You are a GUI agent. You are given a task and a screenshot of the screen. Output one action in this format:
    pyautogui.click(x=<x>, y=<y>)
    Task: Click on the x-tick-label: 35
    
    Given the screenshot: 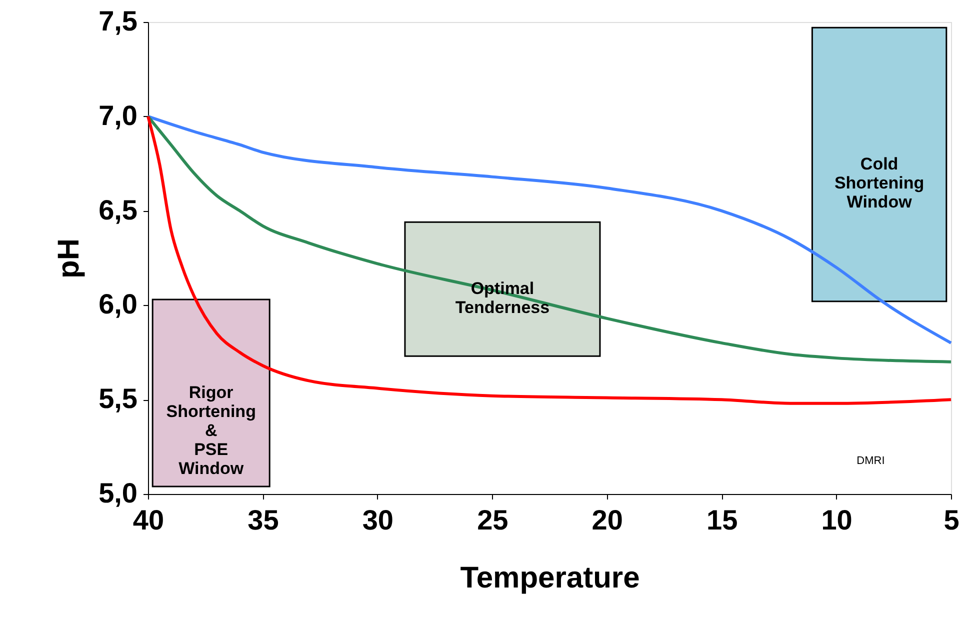 What is the action you would take?
    pyautogui.click(x=263, y=520)
    